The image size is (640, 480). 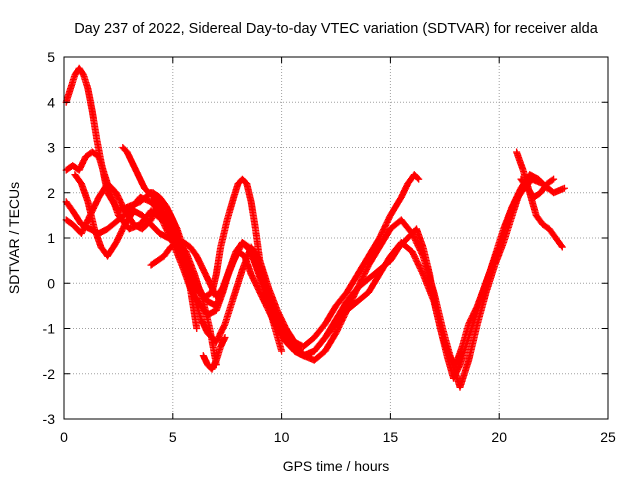 I want to click on y-tick-label: -1, so click(x=49, y=329).